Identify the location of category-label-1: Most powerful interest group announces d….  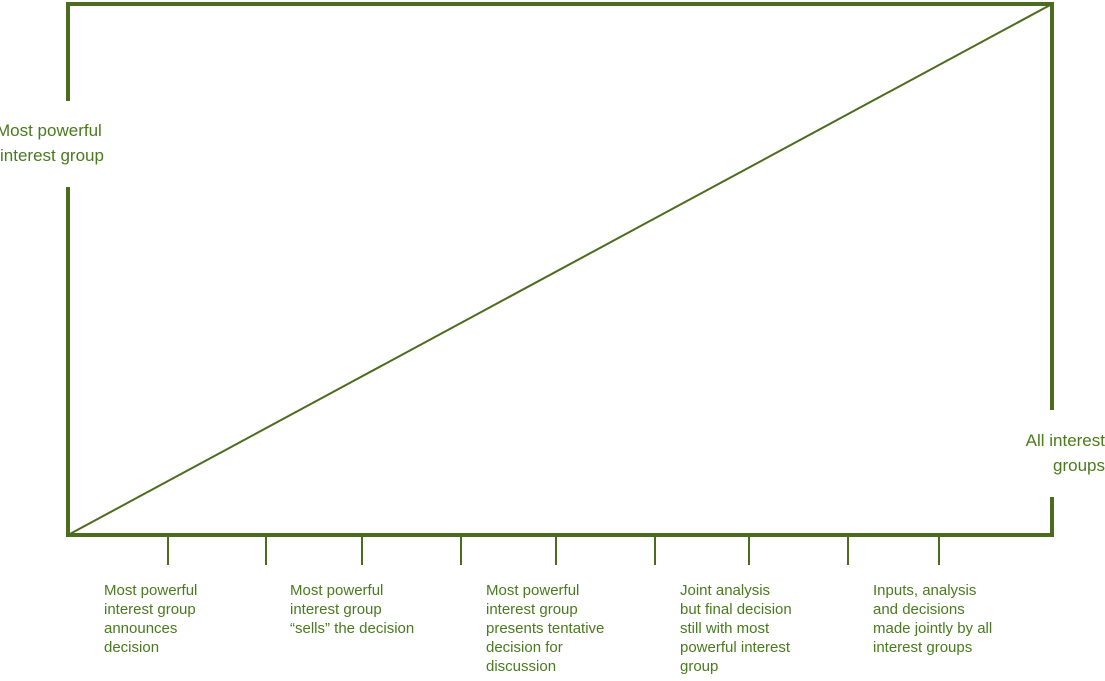
(151, 619).